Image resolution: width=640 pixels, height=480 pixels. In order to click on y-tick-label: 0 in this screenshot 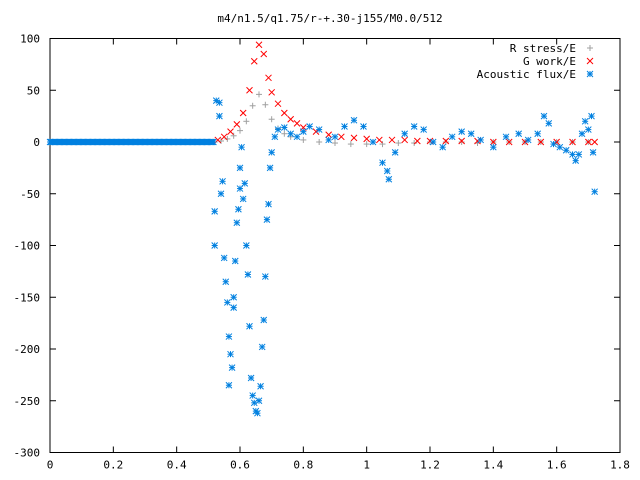, I will do `click(36, 142)`.